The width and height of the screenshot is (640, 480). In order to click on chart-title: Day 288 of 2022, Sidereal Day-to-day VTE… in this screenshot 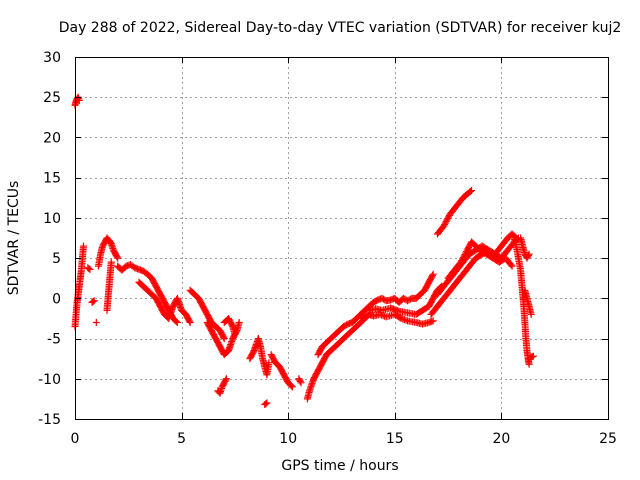, I will do `click(340, 28)`.